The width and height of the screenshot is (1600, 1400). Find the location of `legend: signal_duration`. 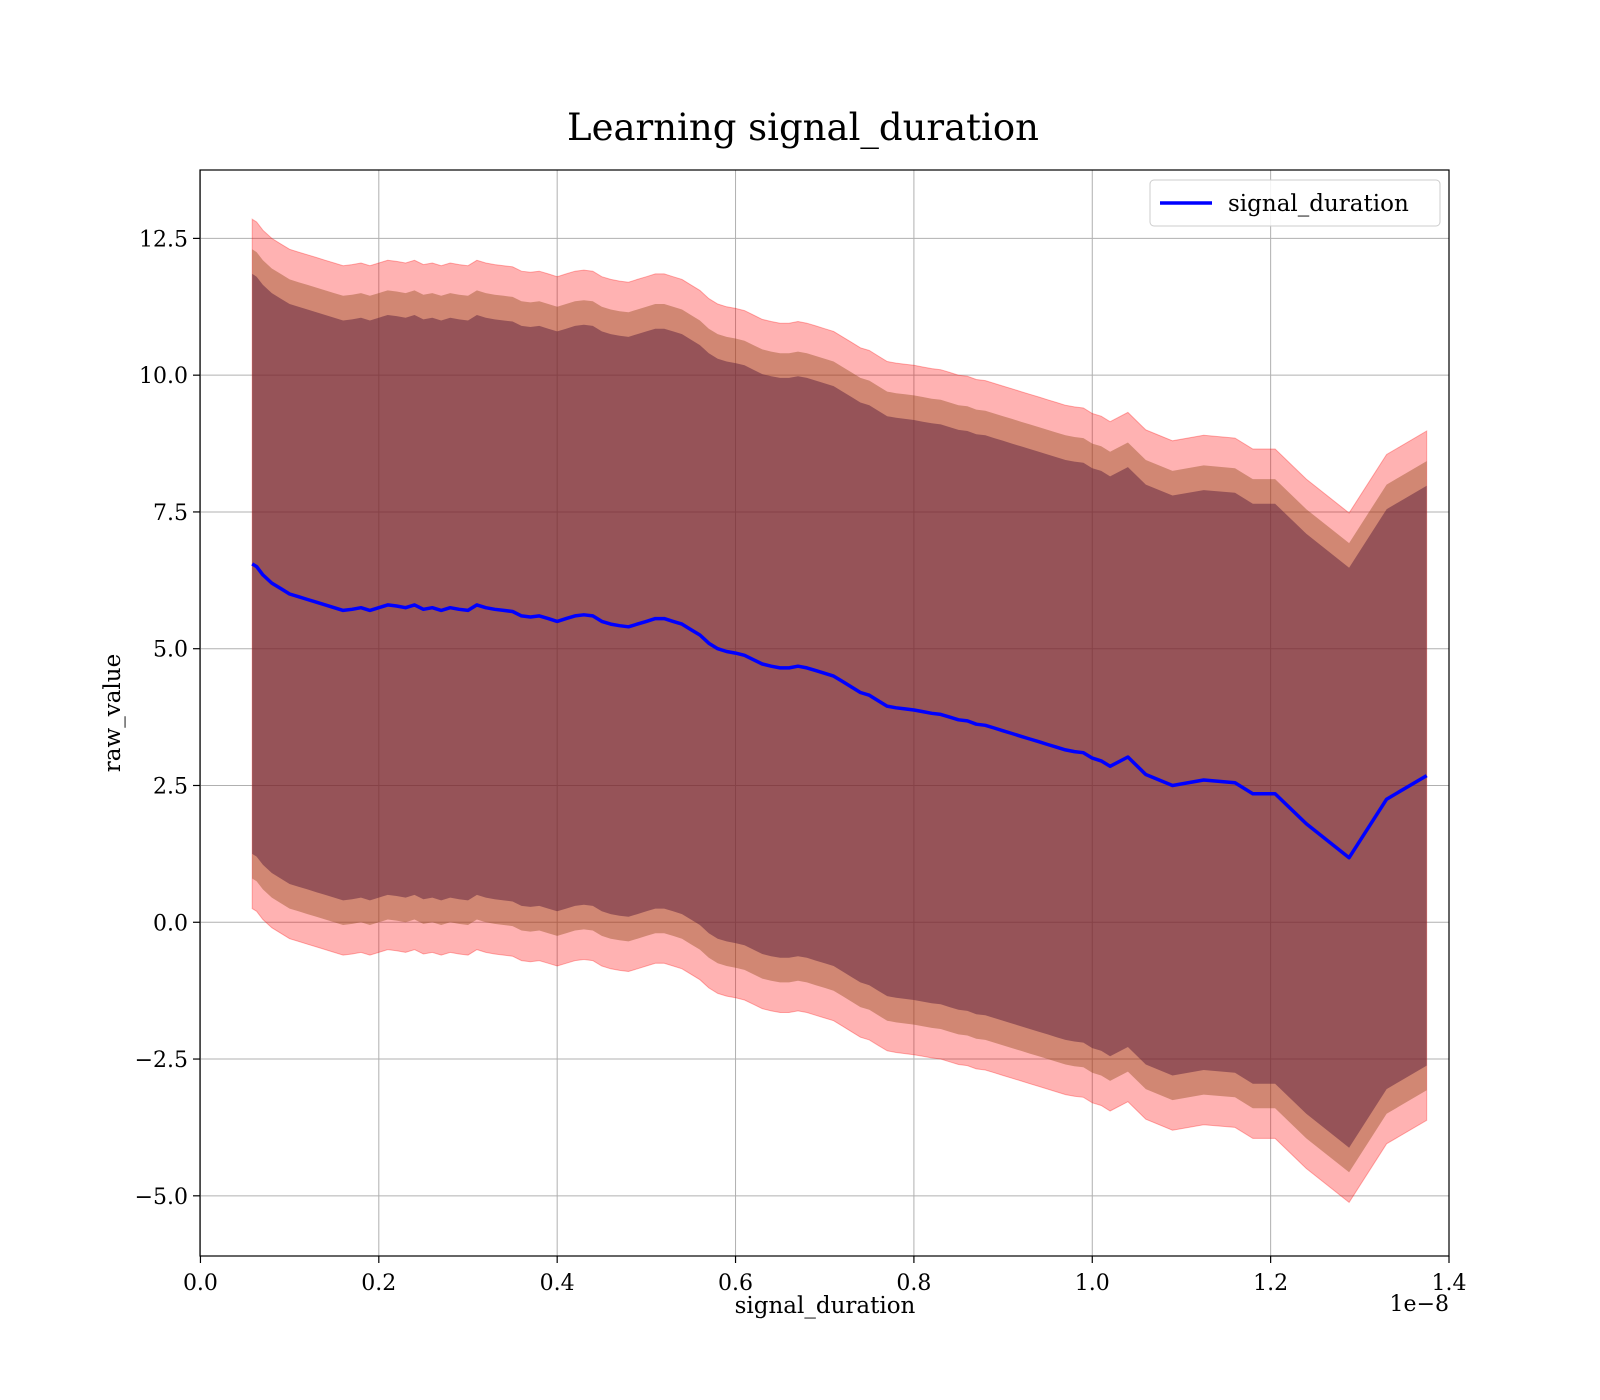

legend: signal_duration is located at coordinates (1295, 203).